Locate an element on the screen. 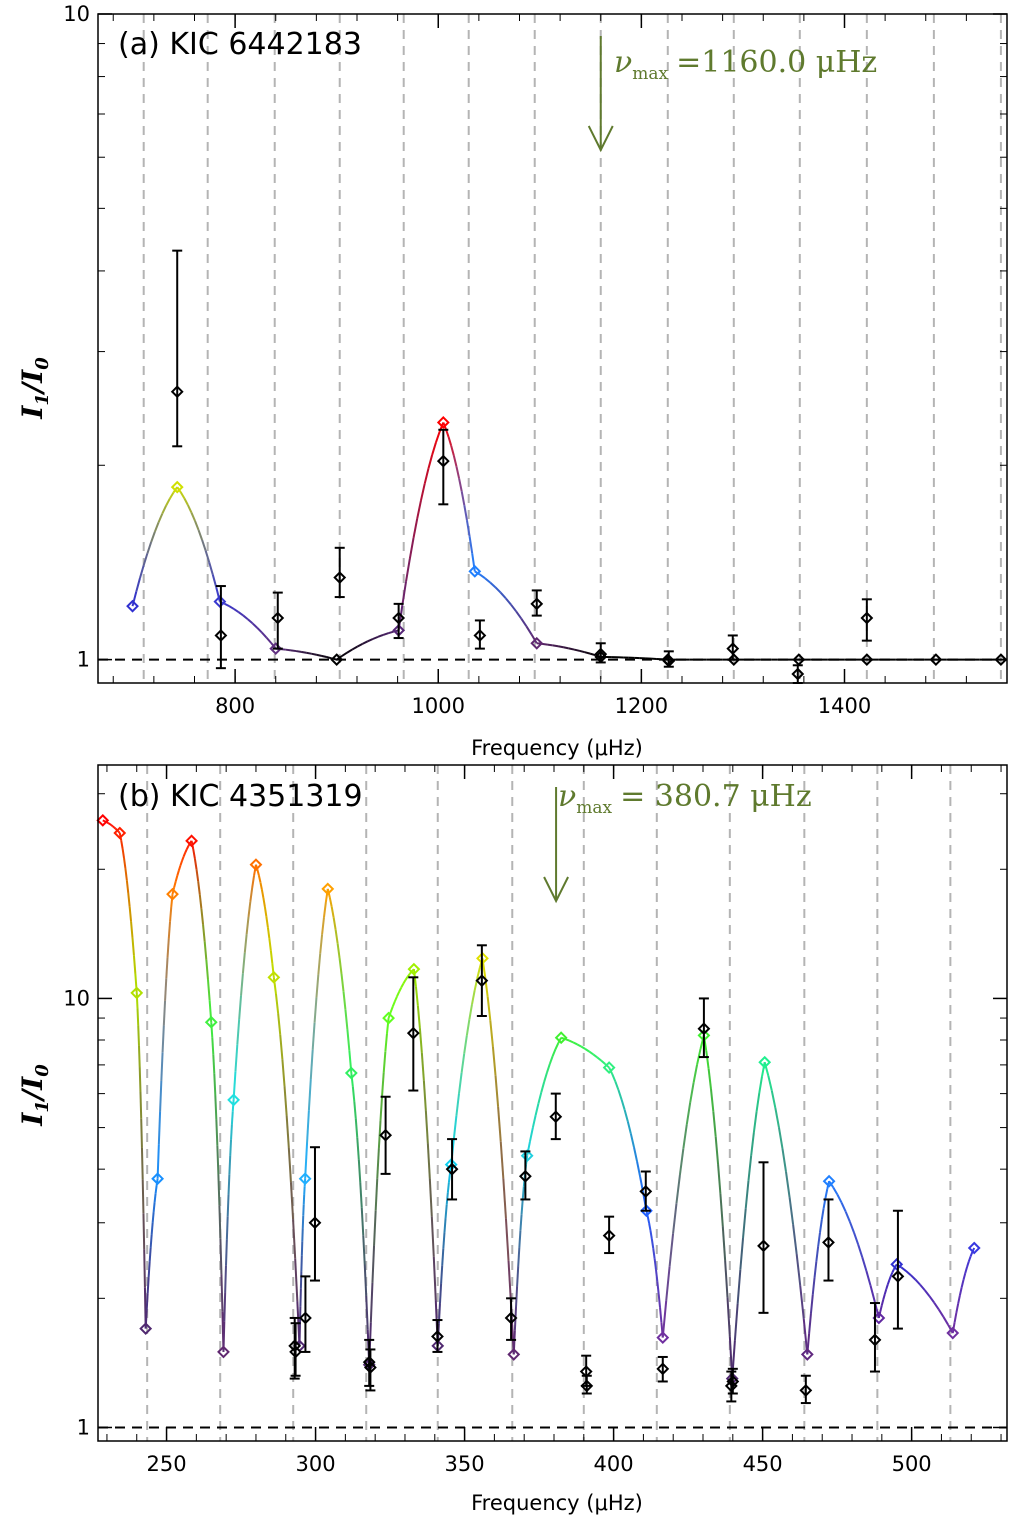 The height and width of the screenshot is (1524, 1009). x-tick-label-a-1: 1000 is located at coordinates (438, 706).